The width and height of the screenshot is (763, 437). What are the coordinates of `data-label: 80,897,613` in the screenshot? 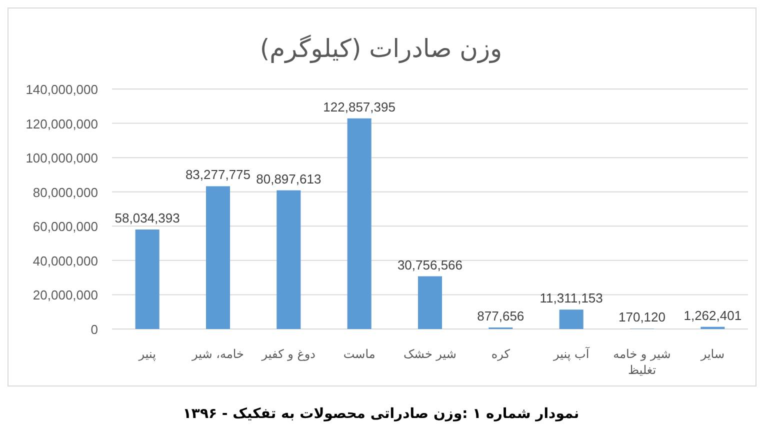 It's located at (289, 178).